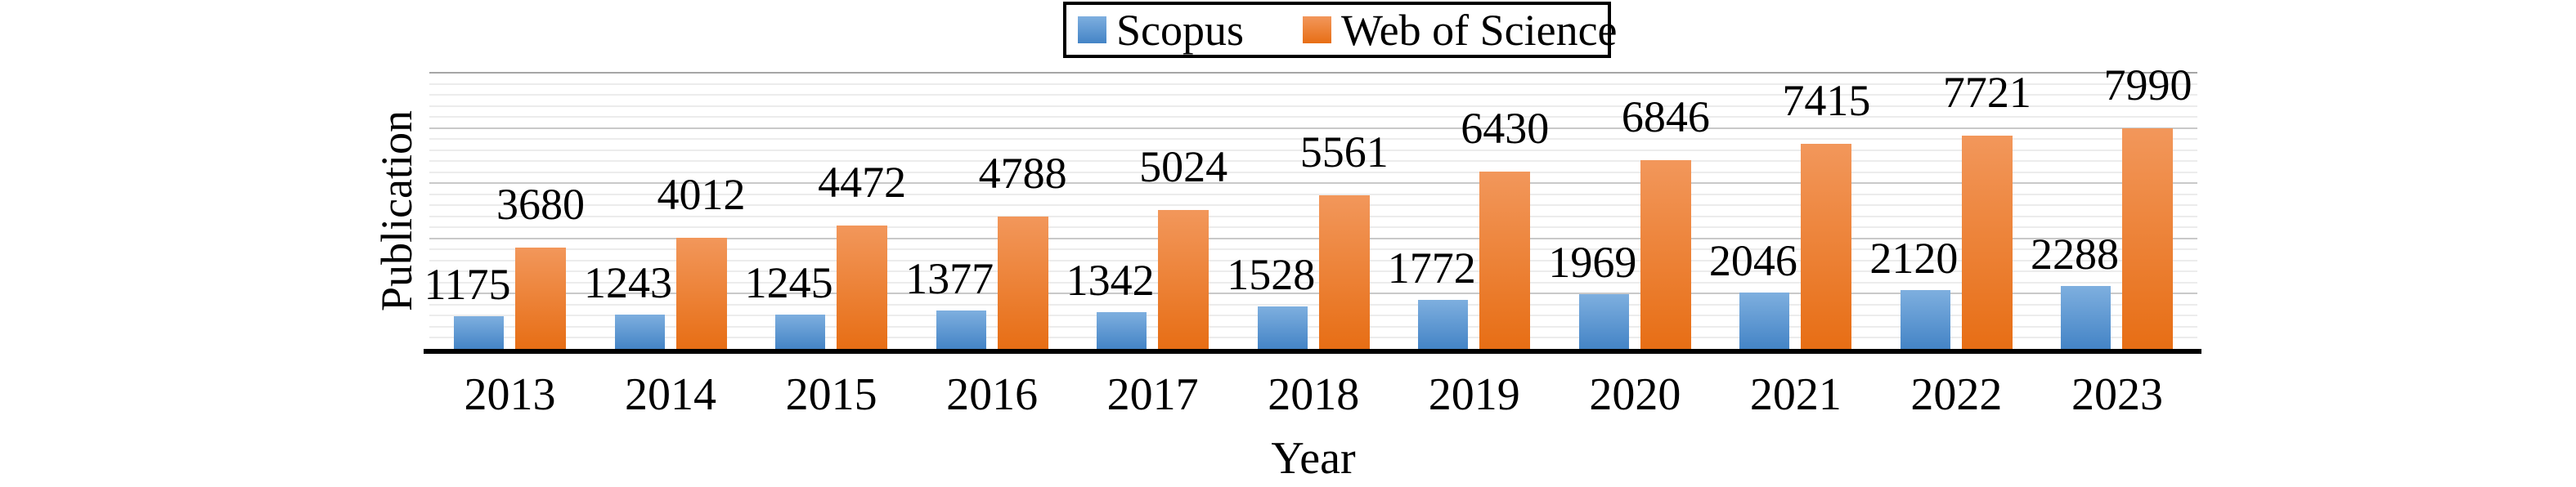  I want to click on bar-web-of-science-2023, so click(2148, 238).